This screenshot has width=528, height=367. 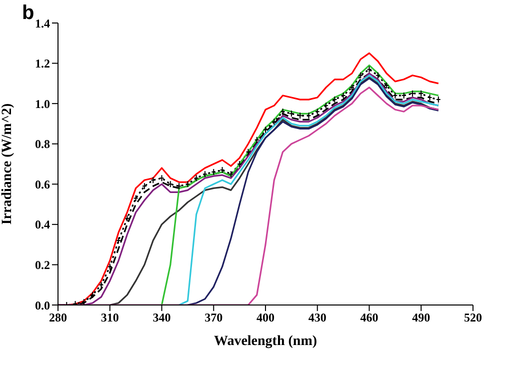 What do you see at coordinates (265, 317) in the screenshot?
I see `x-tick-label: 400` at bounding box center [265, 317].